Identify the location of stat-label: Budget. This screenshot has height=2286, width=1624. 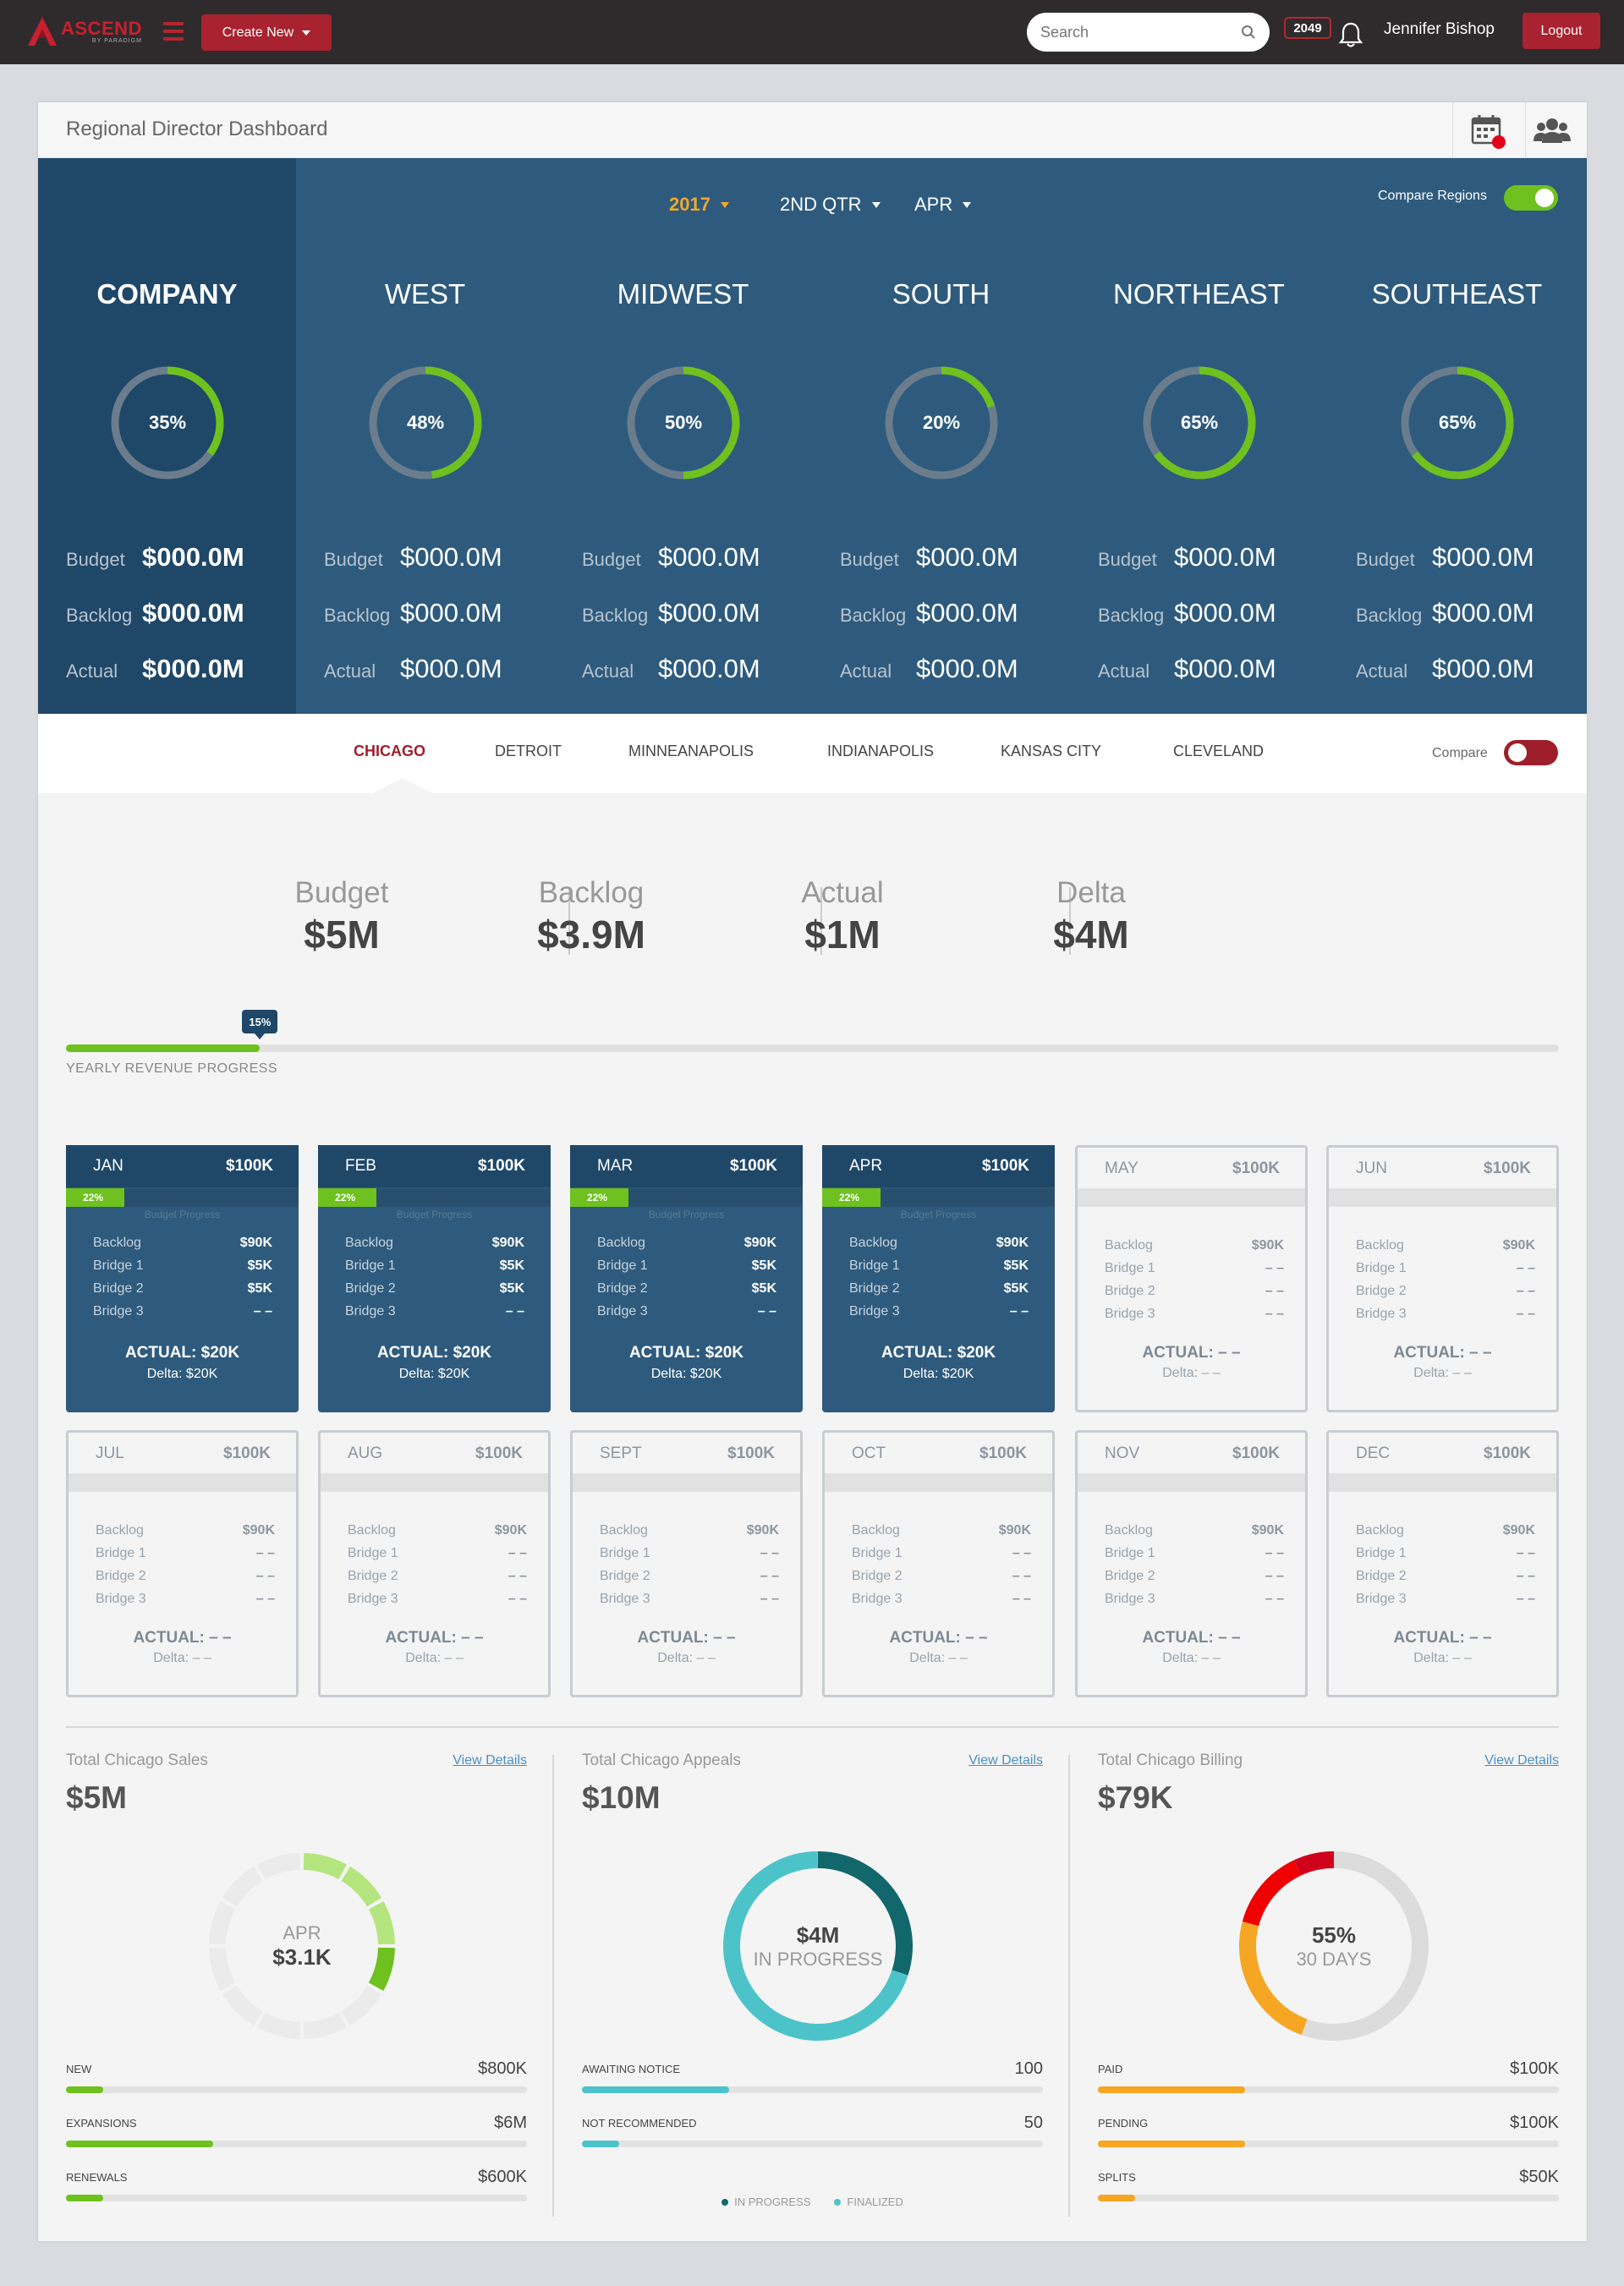
(869, 559).